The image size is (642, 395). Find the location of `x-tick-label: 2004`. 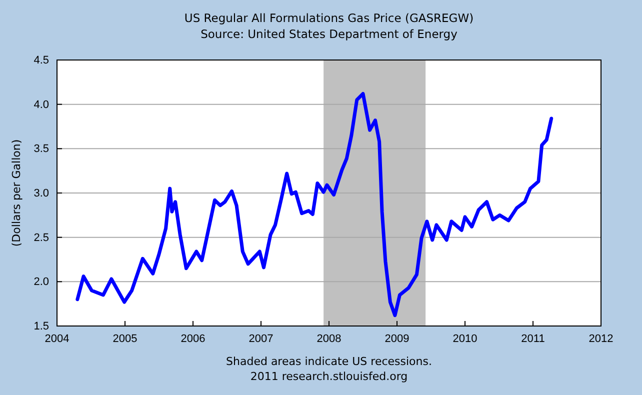

x-tick-label: 2004 is located at coordinates (57, 338).